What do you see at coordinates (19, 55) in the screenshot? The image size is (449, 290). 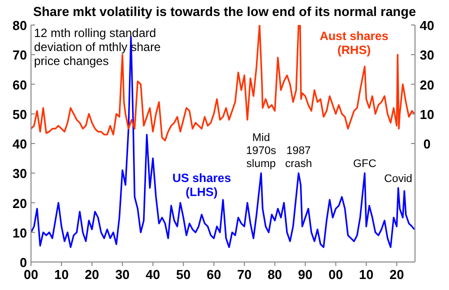 I see `y-tick-label: 70` at bounding box center [19, 55].